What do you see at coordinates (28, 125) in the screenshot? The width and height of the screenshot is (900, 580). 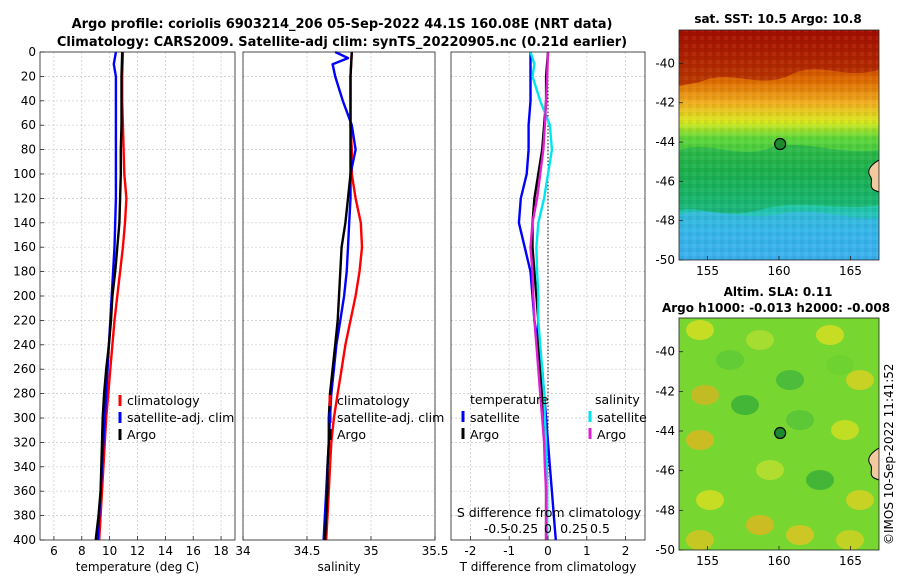 I see `y-tick-label: 60` at bounding box center [28, 125].